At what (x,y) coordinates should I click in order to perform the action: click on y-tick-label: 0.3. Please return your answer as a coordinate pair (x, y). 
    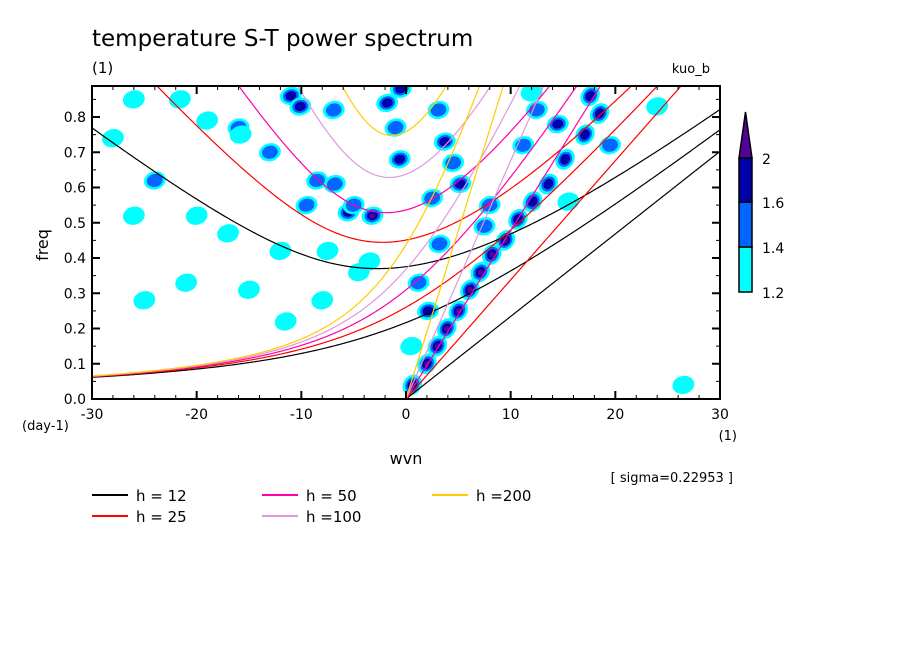
    Looking at the image, I should click on (75, 294).